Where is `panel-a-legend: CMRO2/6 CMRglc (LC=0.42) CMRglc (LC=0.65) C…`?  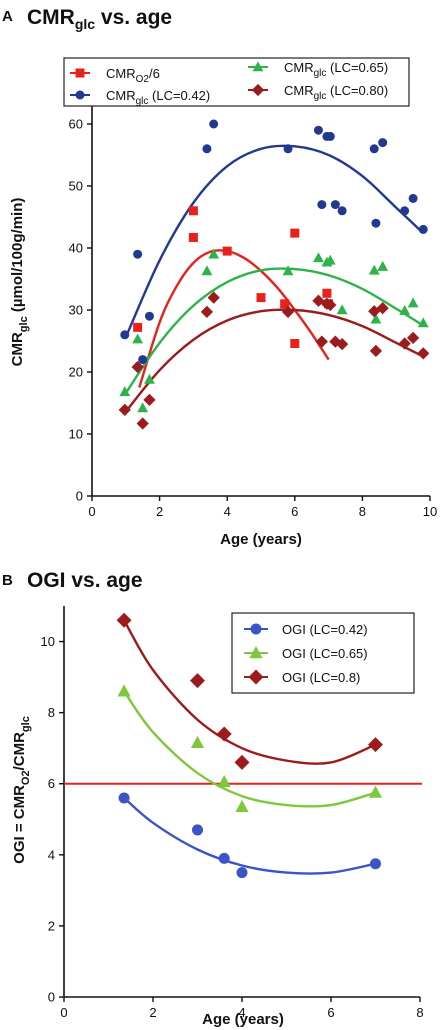
panel-a-legend: CMRO2/6 CMRglc (LC=0.42) CMRglc (LC=0.65) C… is located at coordinates (236, 82).